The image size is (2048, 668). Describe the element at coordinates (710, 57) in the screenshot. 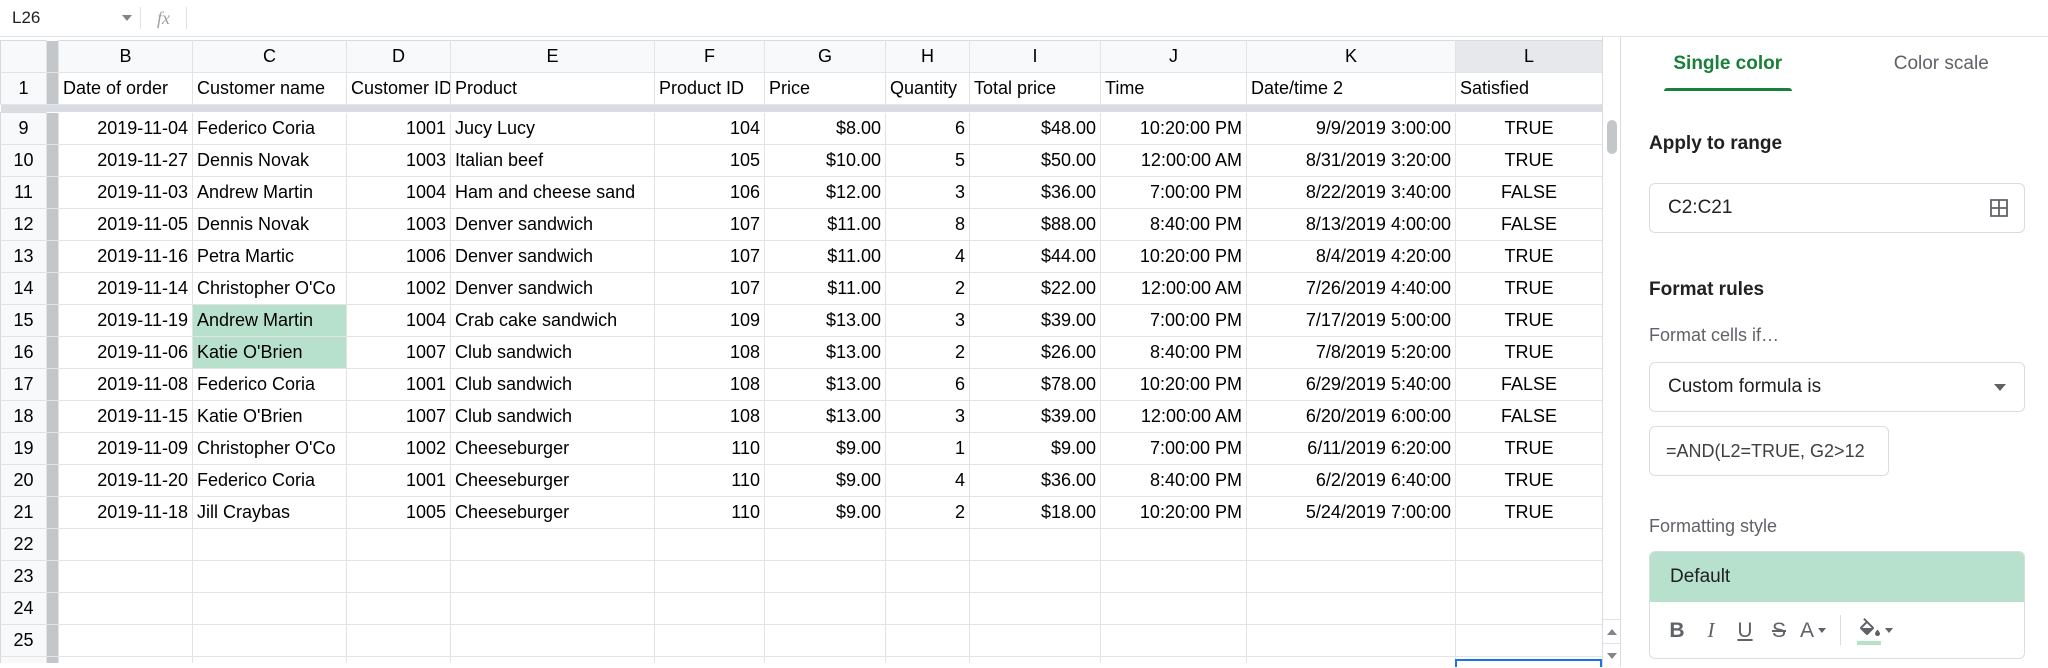

I see `column-header-F: F` at that location.